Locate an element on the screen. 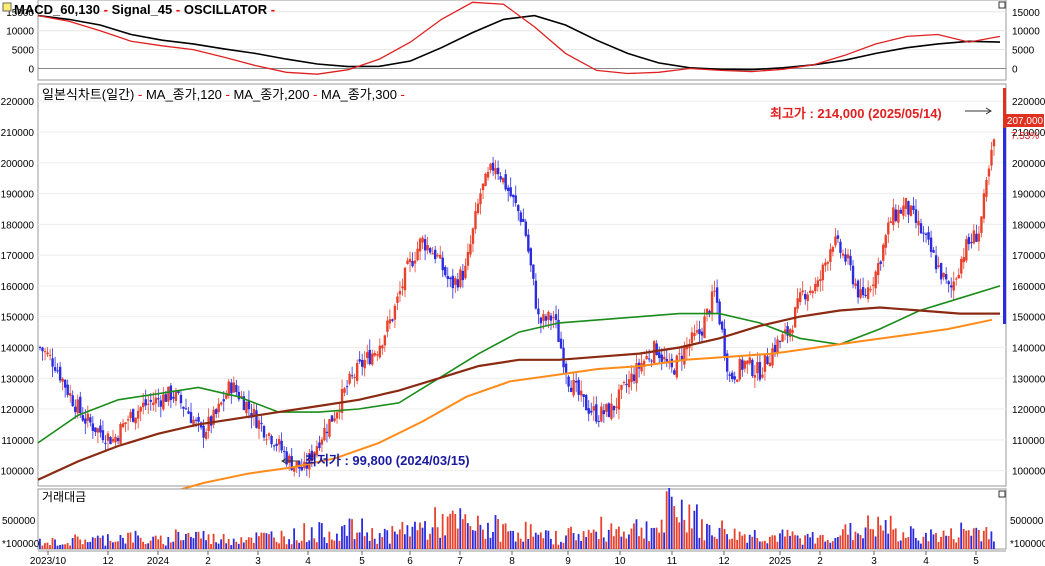  last-price-tag is located at coordinates (1025, 120).